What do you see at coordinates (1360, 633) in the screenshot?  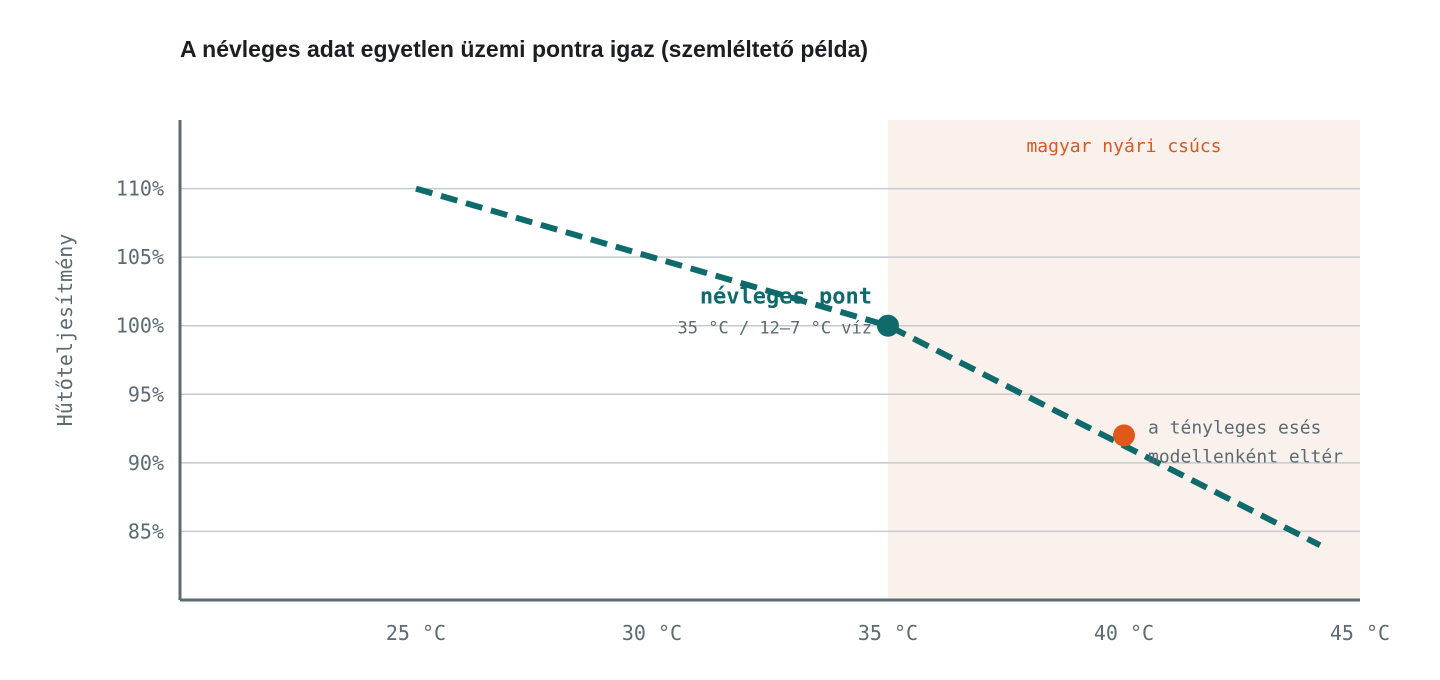 I see `x-tick-label: 45 °C` at bounding box center [1360, 633].